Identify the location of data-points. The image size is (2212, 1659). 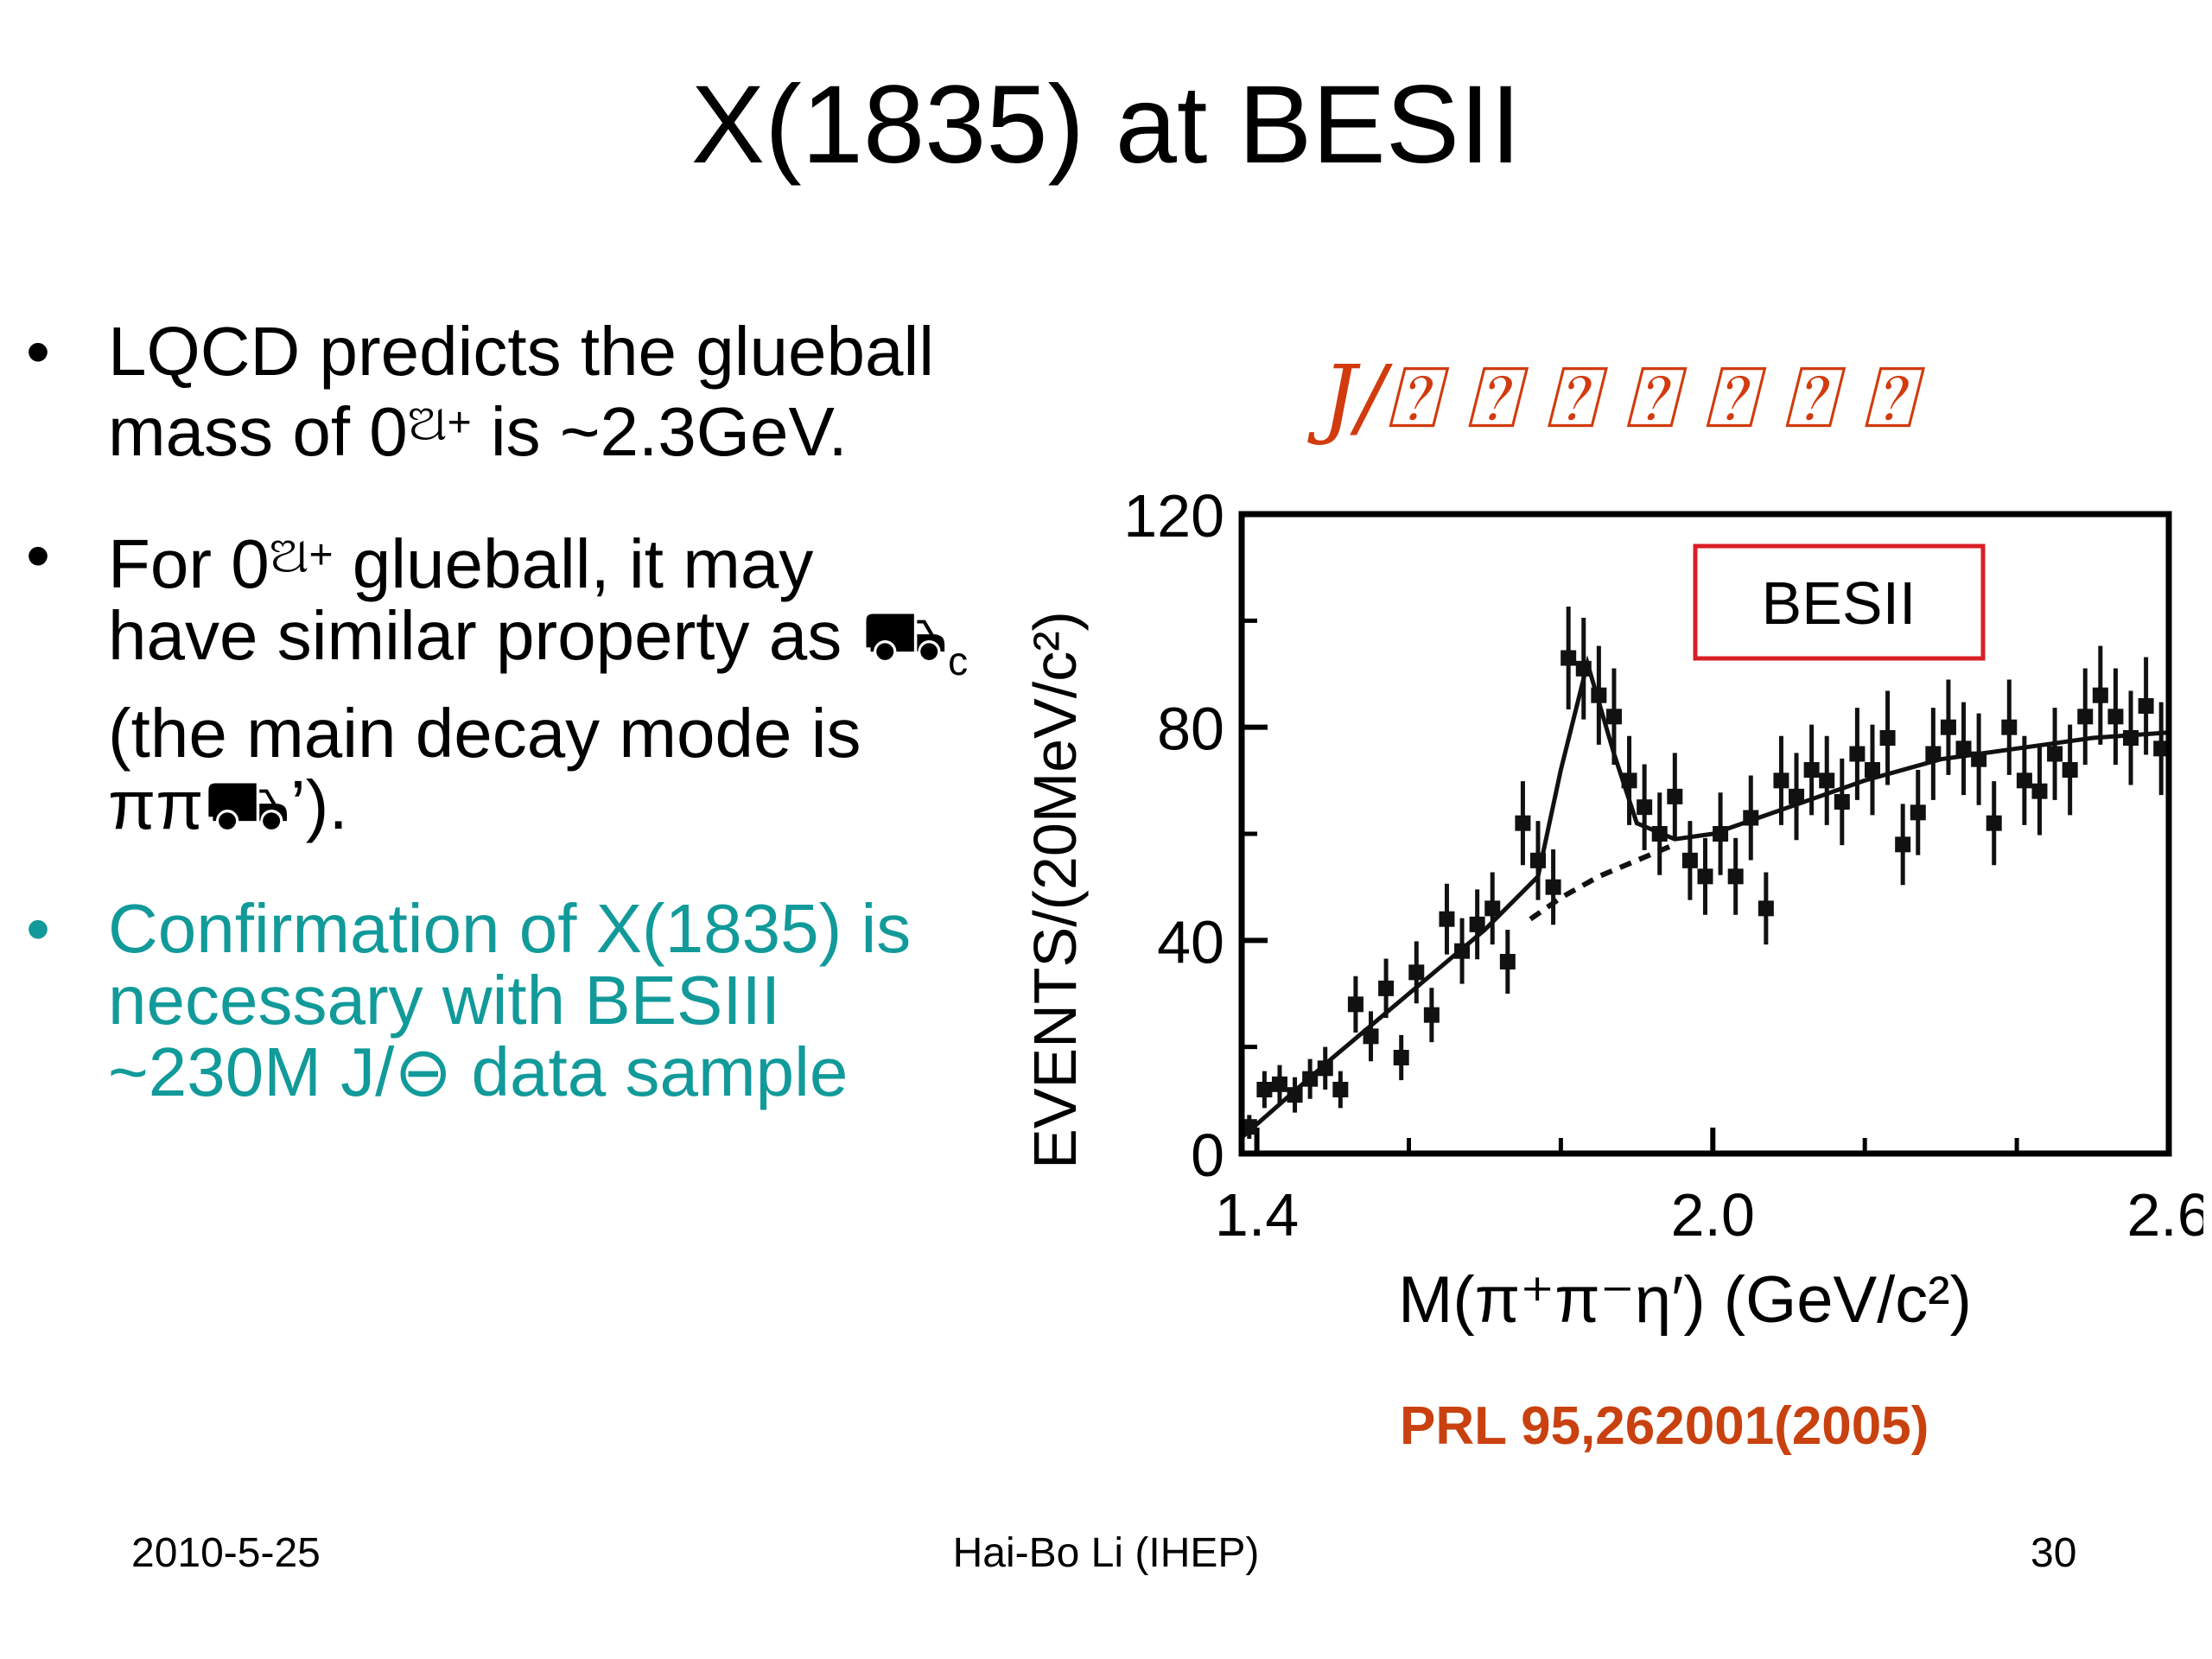
(1705, 873).